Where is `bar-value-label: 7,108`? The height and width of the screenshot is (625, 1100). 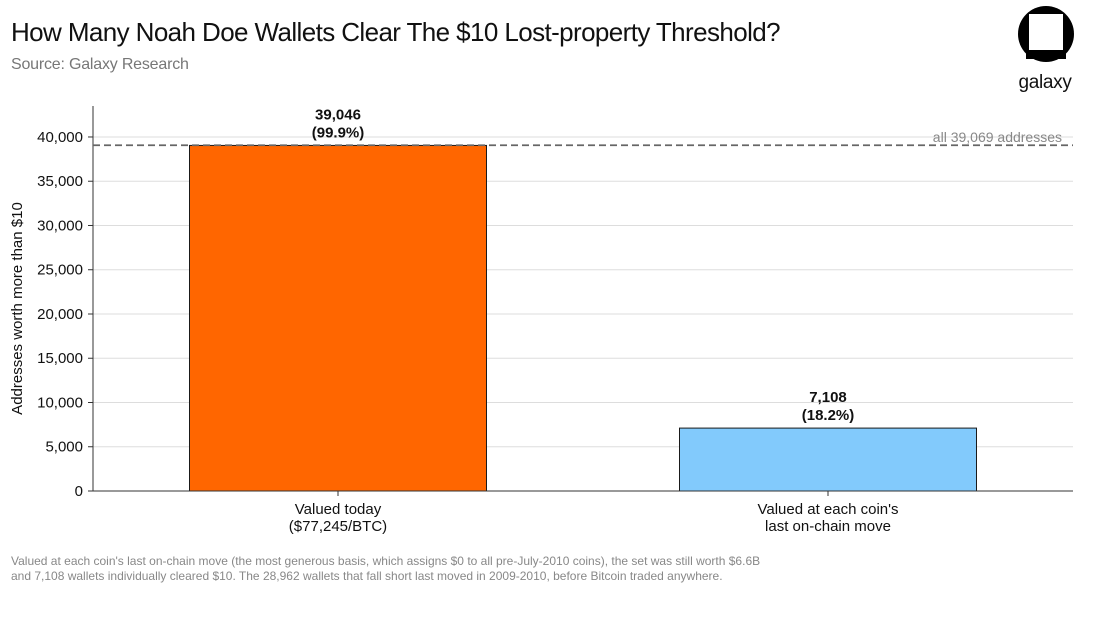 bar-value-label: 7,108 is located at coordinates (828, 397).